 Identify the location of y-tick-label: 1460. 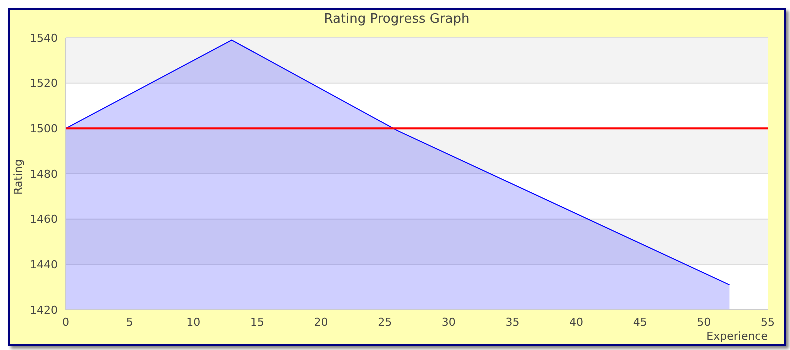
(44, 219).